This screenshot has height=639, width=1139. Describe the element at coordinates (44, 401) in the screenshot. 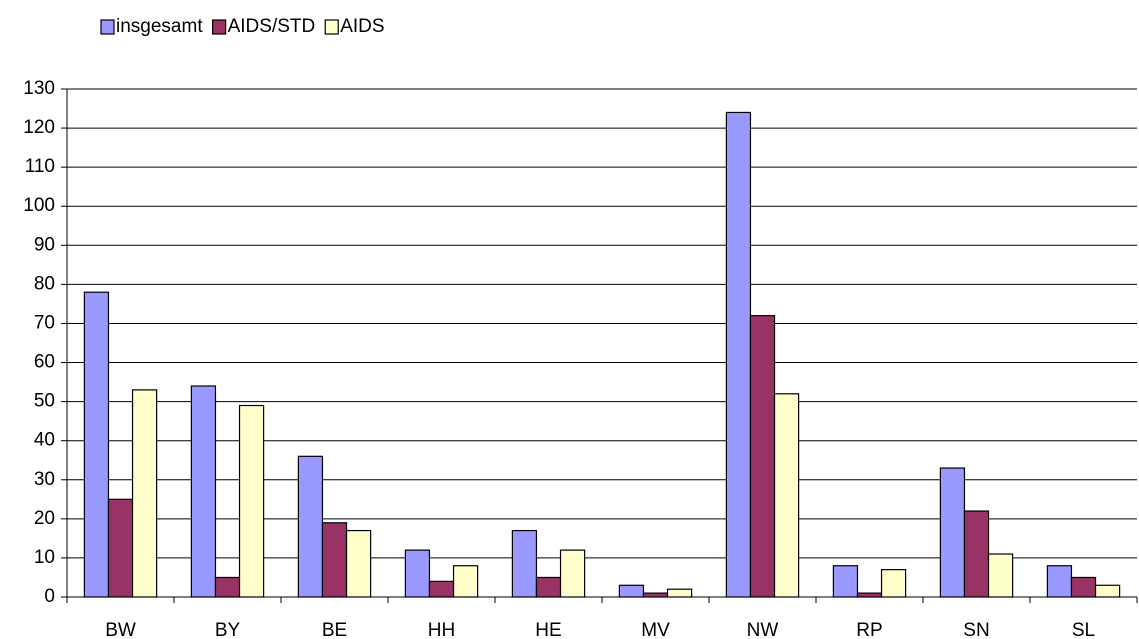

I see `y-tick-label: 50` at that location.